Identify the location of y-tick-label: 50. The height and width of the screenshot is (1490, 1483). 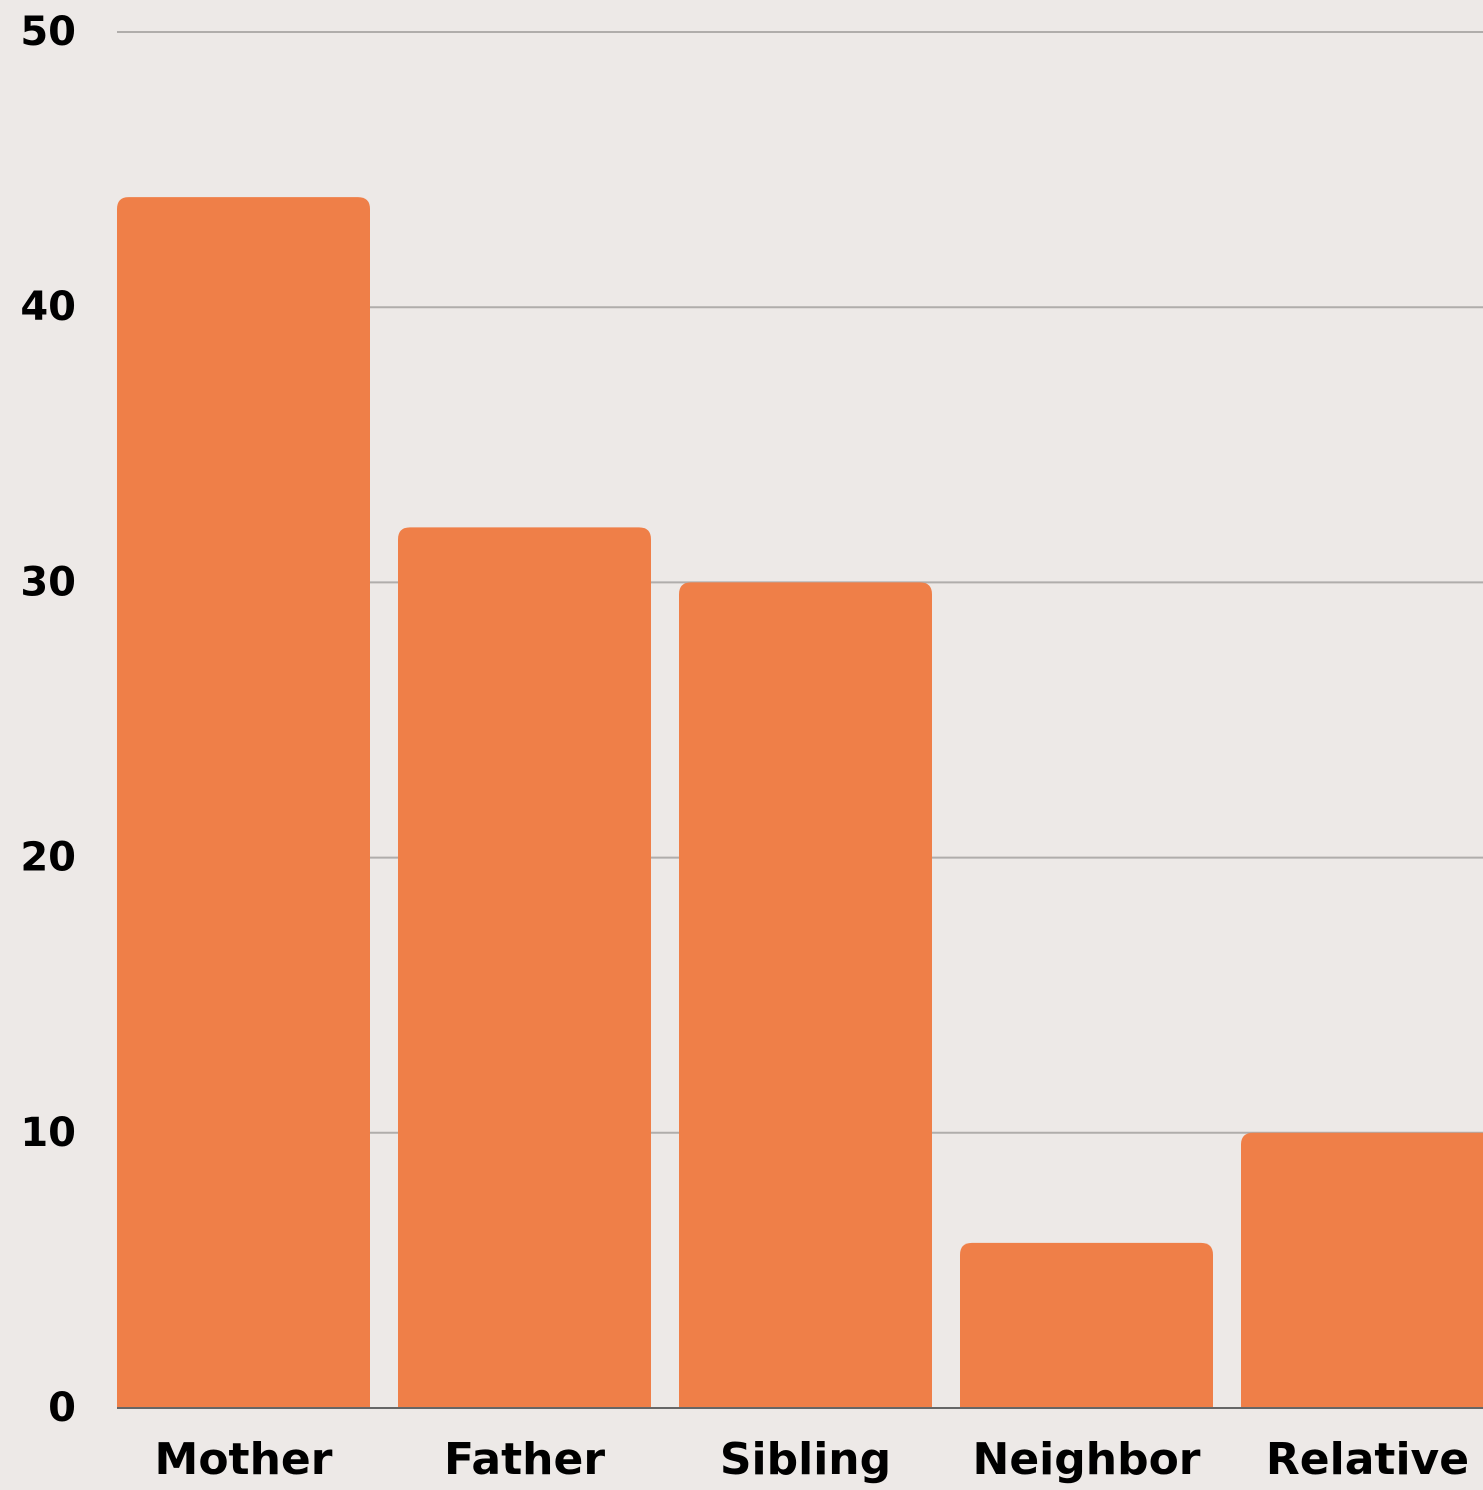
(48, 32).